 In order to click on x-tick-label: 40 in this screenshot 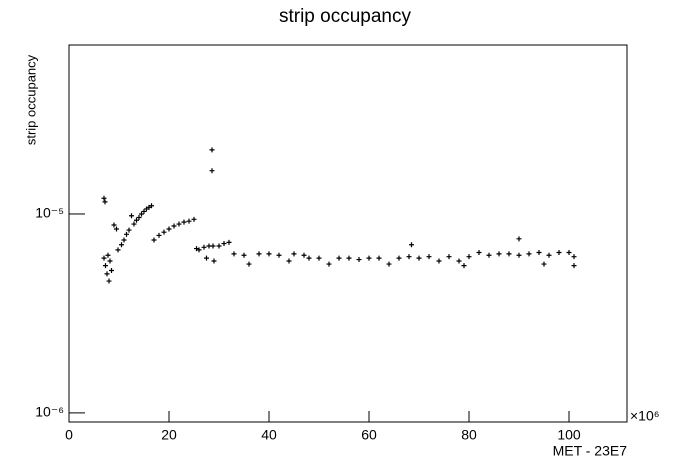, I will do `click(269, 435)`.